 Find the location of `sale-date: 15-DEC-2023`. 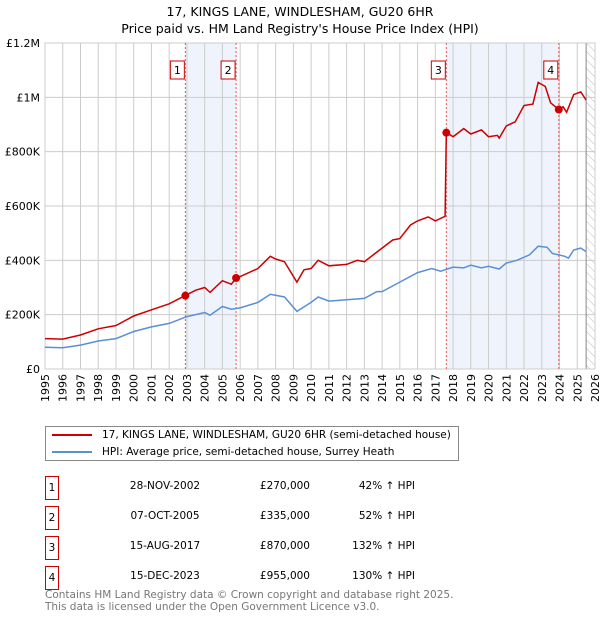

sale-date: 15-DEC-2023 is located at coordinates (165, 576).